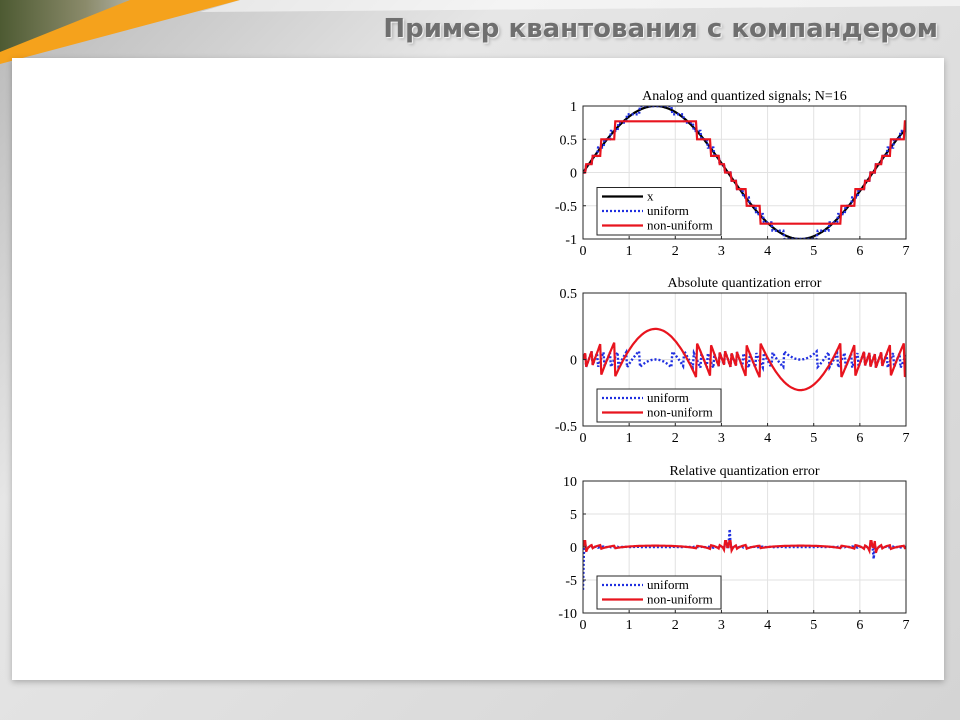 This screenshot has width=960, height=720. Describe the element at coordinates (567, 614) in the screenshot. I see `y-tick-label: -10` at that location.